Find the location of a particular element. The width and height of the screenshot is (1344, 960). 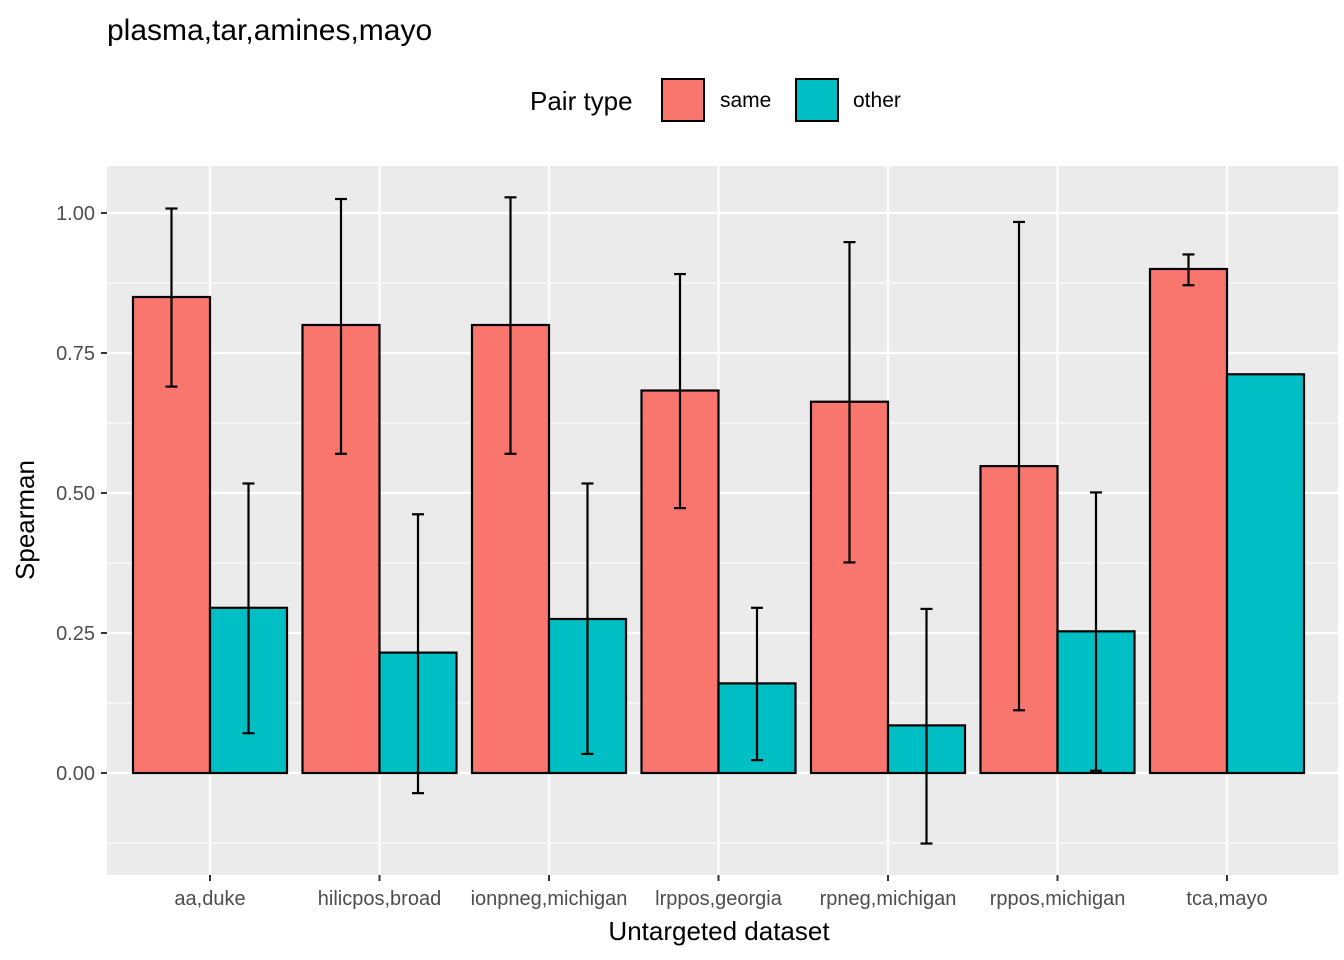

y-tick-label: 0.50 is located at coordinates (75, 494).